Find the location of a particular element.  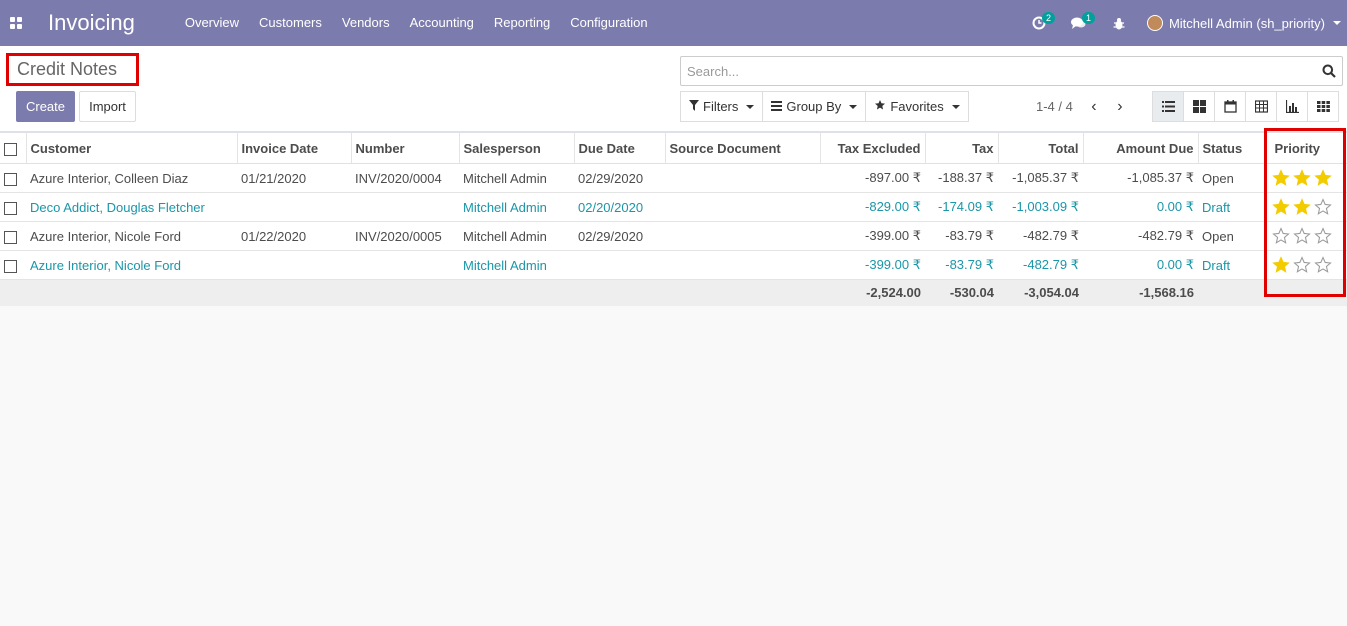

filters-button: Filters is located at coordinates (722, 106).